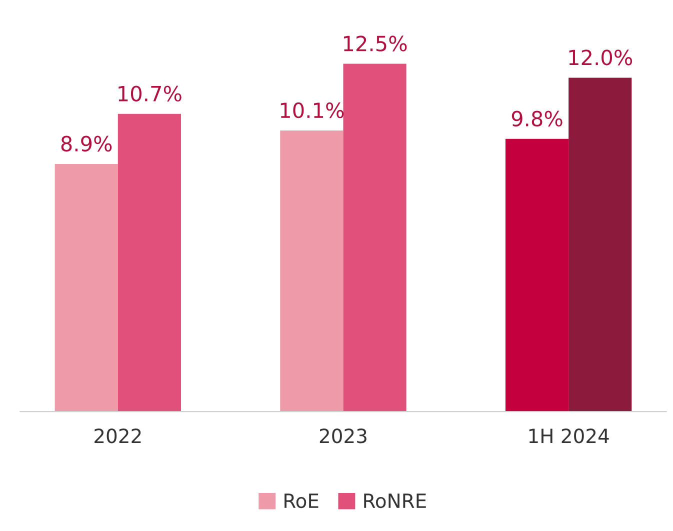 The image size is (673, 531). Describe the element at coordinates (375, 44) in the screenshot. I see `data-label: 12.5%` at that location.